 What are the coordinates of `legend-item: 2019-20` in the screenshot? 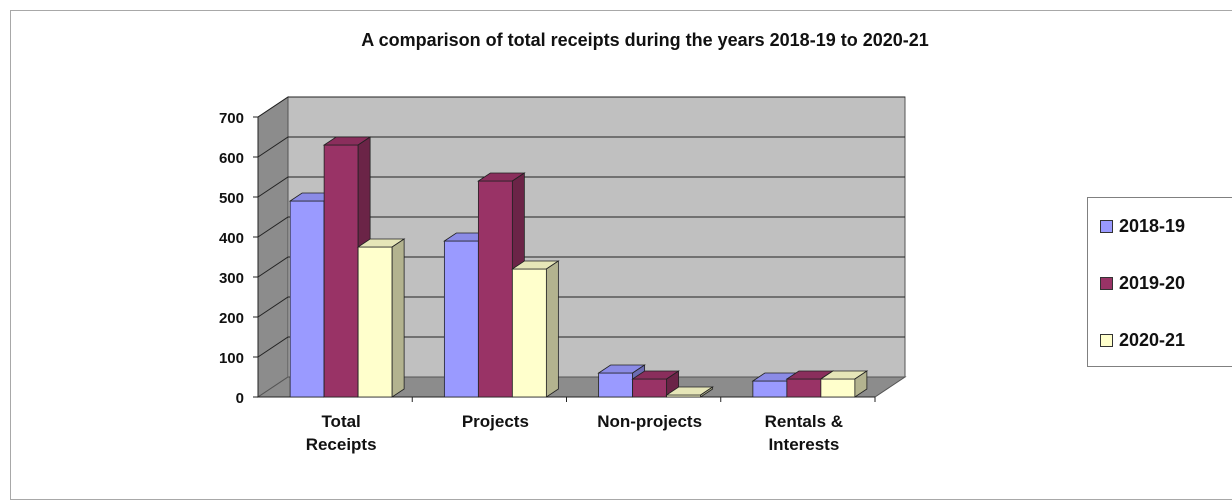 It's located at (1142, 283).